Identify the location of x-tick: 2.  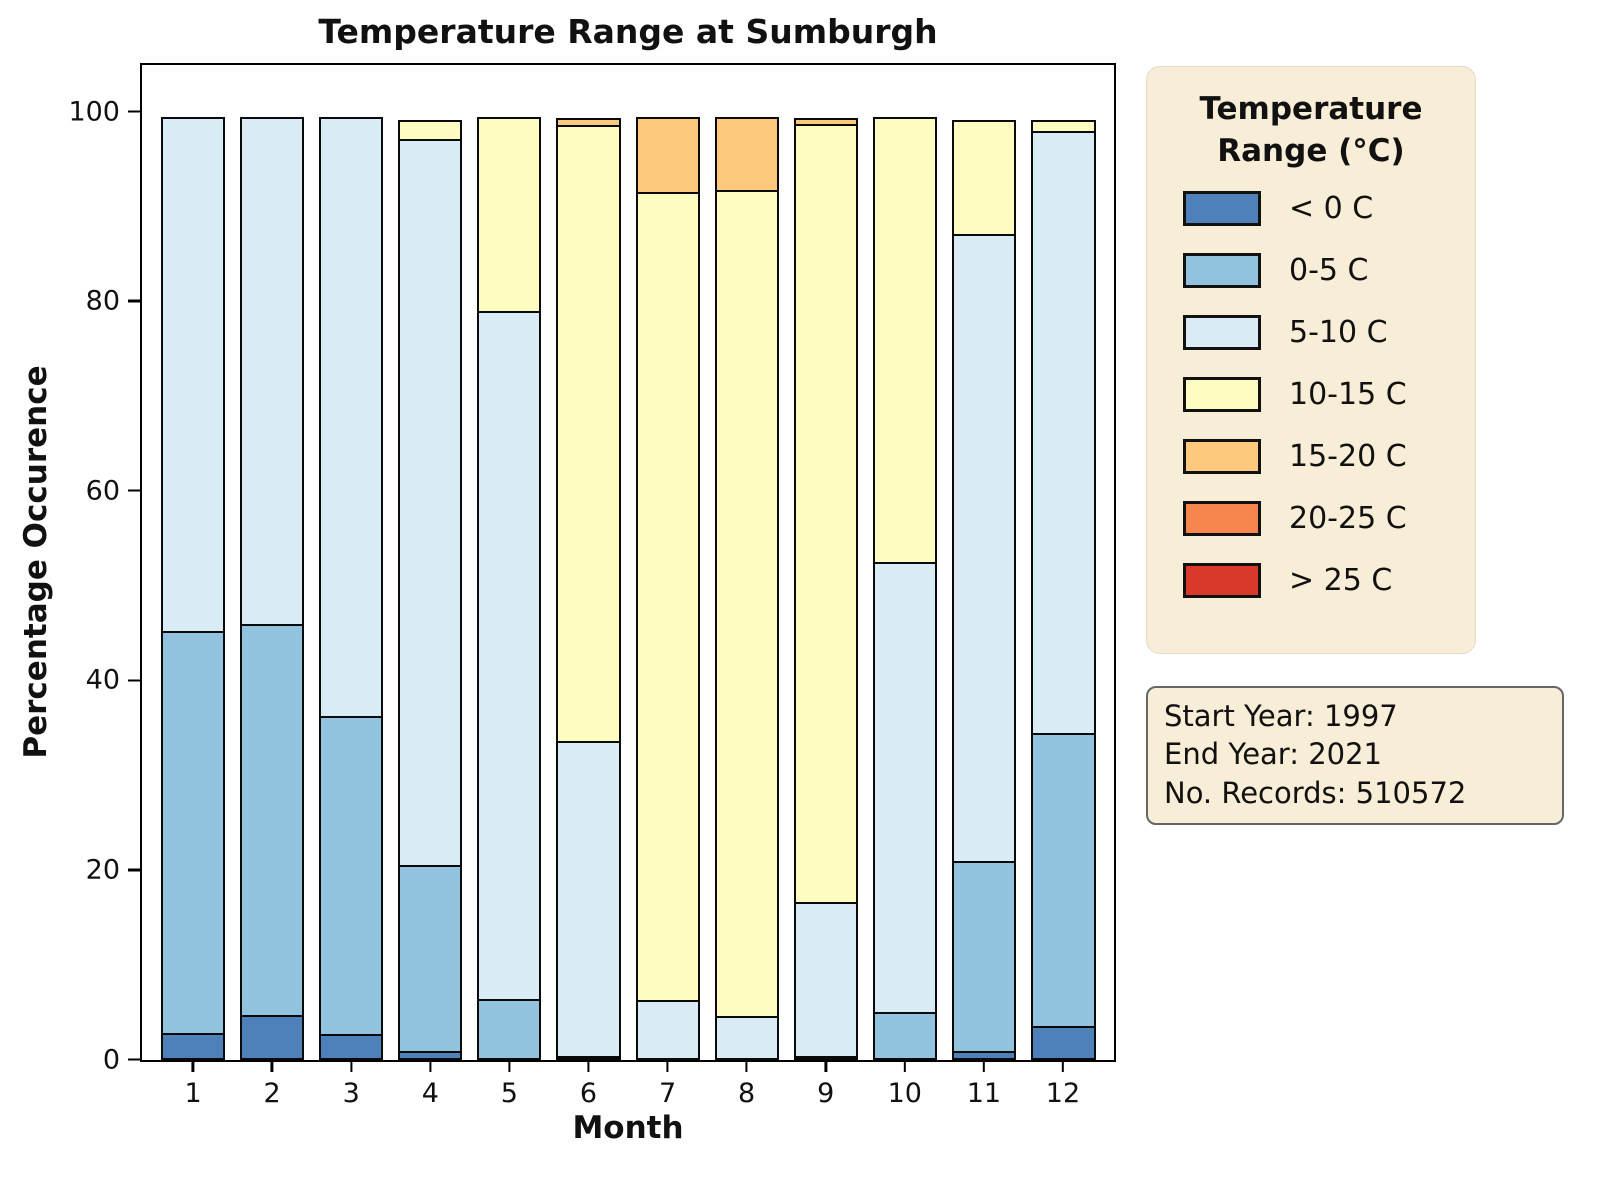
(272, 1084).